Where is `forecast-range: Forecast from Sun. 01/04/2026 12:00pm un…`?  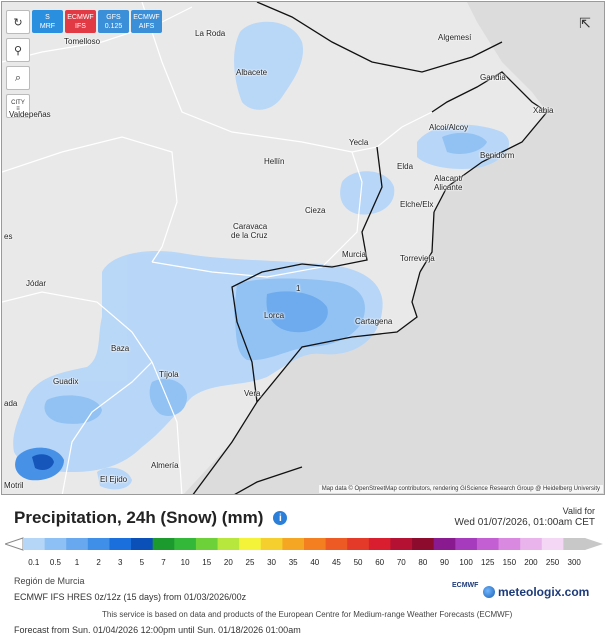
forecast-range: Forecast from Sun. 01/04/2026 12:00pm un… is located at coordinates (157, 630).